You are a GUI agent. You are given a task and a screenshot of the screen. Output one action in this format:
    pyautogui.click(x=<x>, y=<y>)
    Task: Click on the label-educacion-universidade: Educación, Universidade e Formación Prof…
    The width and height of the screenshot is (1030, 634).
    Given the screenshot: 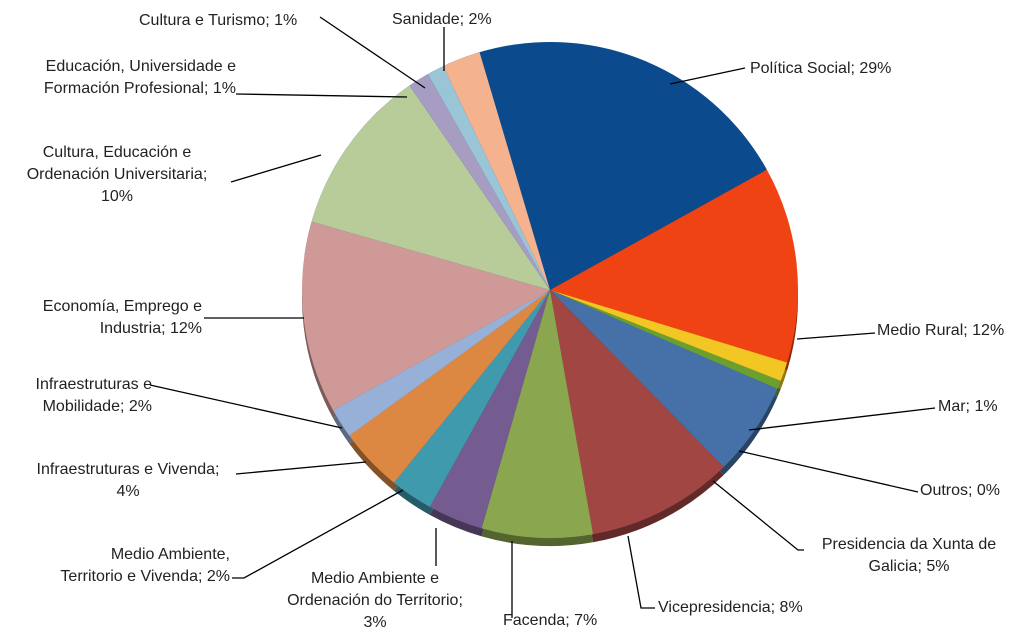 What is the action you would take?
    pyautogui.click(x=139, y=77)
    